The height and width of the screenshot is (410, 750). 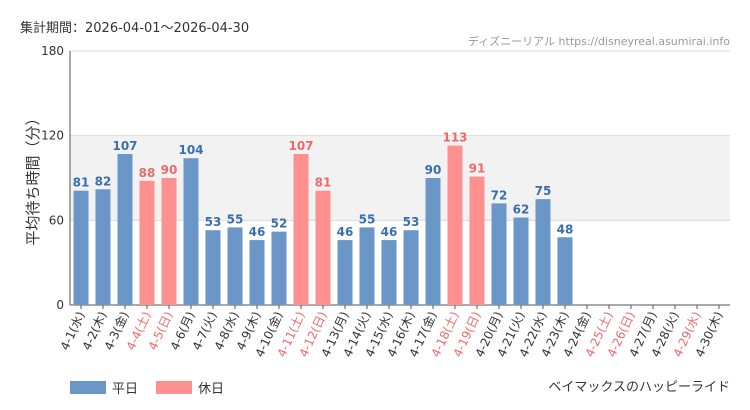 I want to click on legend-holiday-swatch, so click(x=174, y=387).